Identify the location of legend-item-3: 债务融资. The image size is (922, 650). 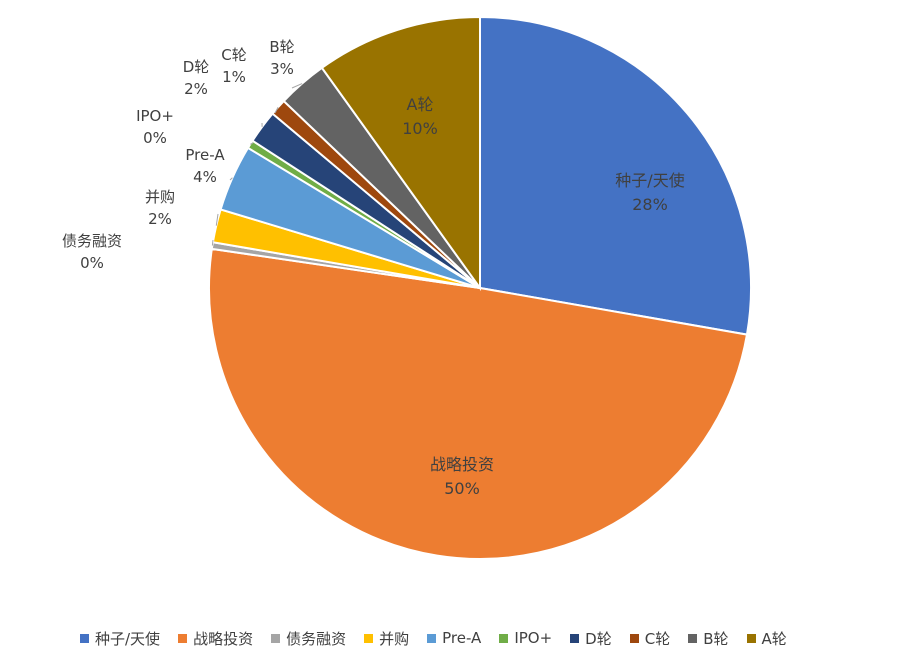
(308, 638).